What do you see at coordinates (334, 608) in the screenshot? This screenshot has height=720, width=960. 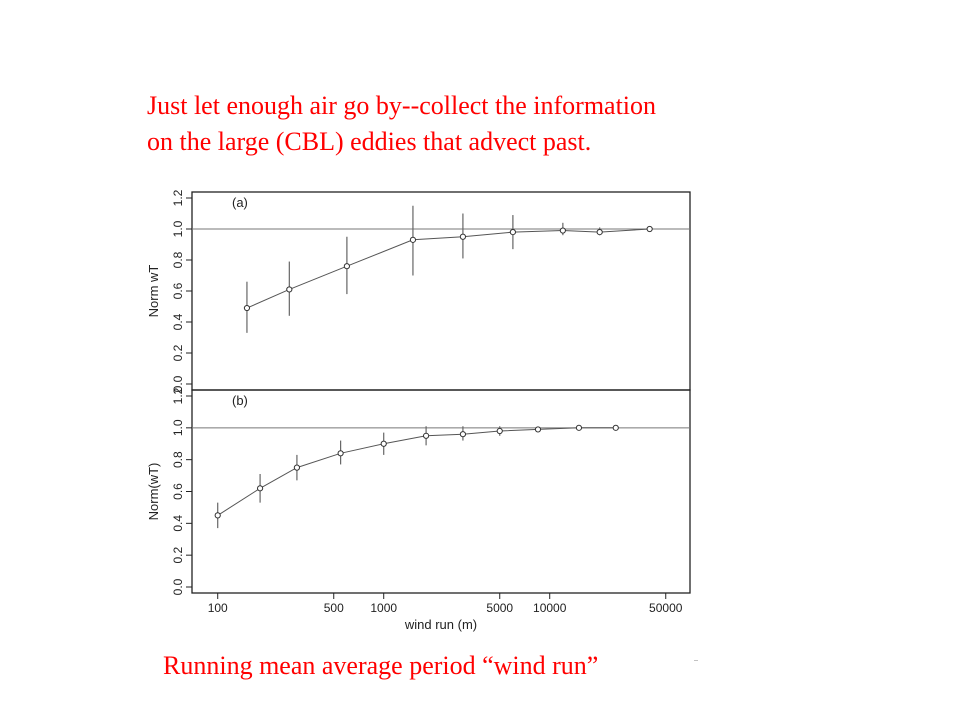 I see `x-tick-label: 500` at bounding box center [334, 608].